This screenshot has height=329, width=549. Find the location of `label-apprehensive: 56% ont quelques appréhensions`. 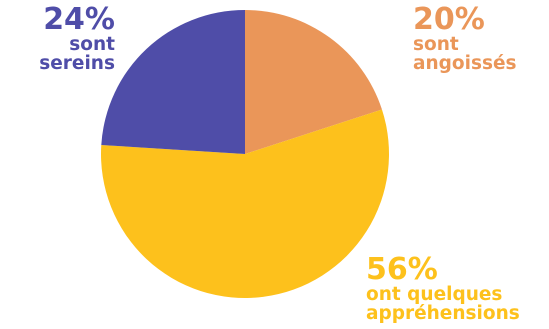

label-apprehensive: 56% ont quelques appréhensions is located at coordinates (443, 288).